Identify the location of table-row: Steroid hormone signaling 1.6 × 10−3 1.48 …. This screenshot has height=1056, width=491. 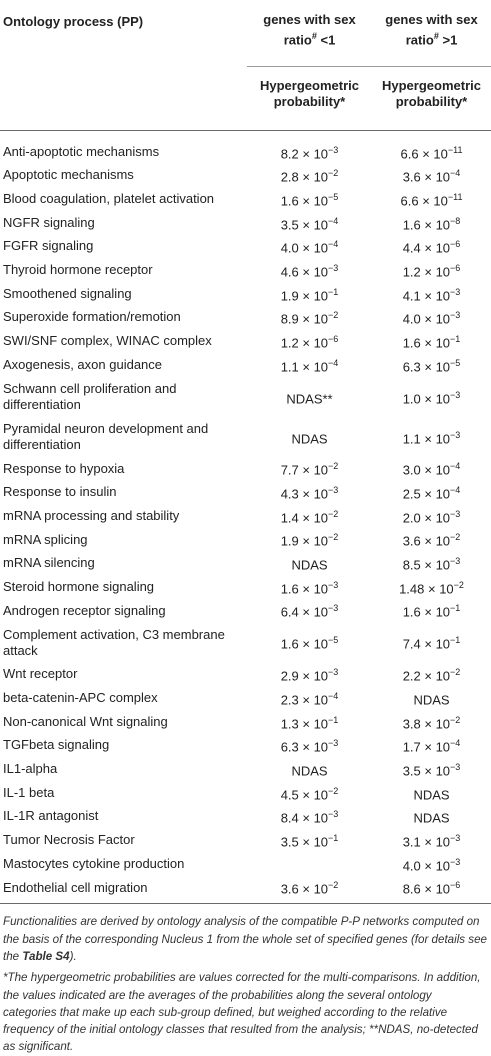
(245, 587).